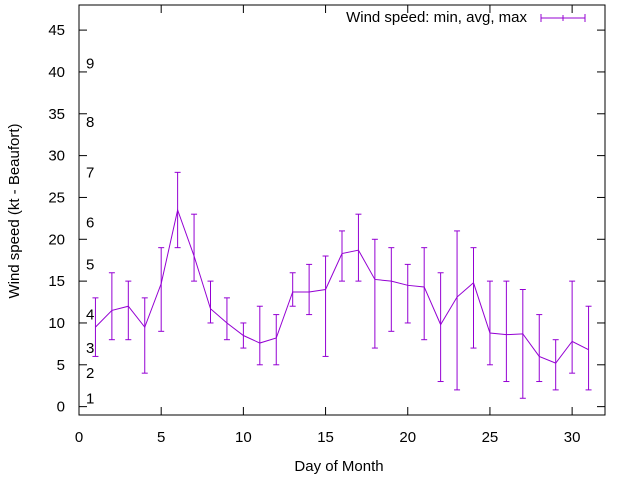  What do you see at coordinates (90, 373) in the screenshot?
I see `beaufort-label: 2` at bounding box center [90, 373].